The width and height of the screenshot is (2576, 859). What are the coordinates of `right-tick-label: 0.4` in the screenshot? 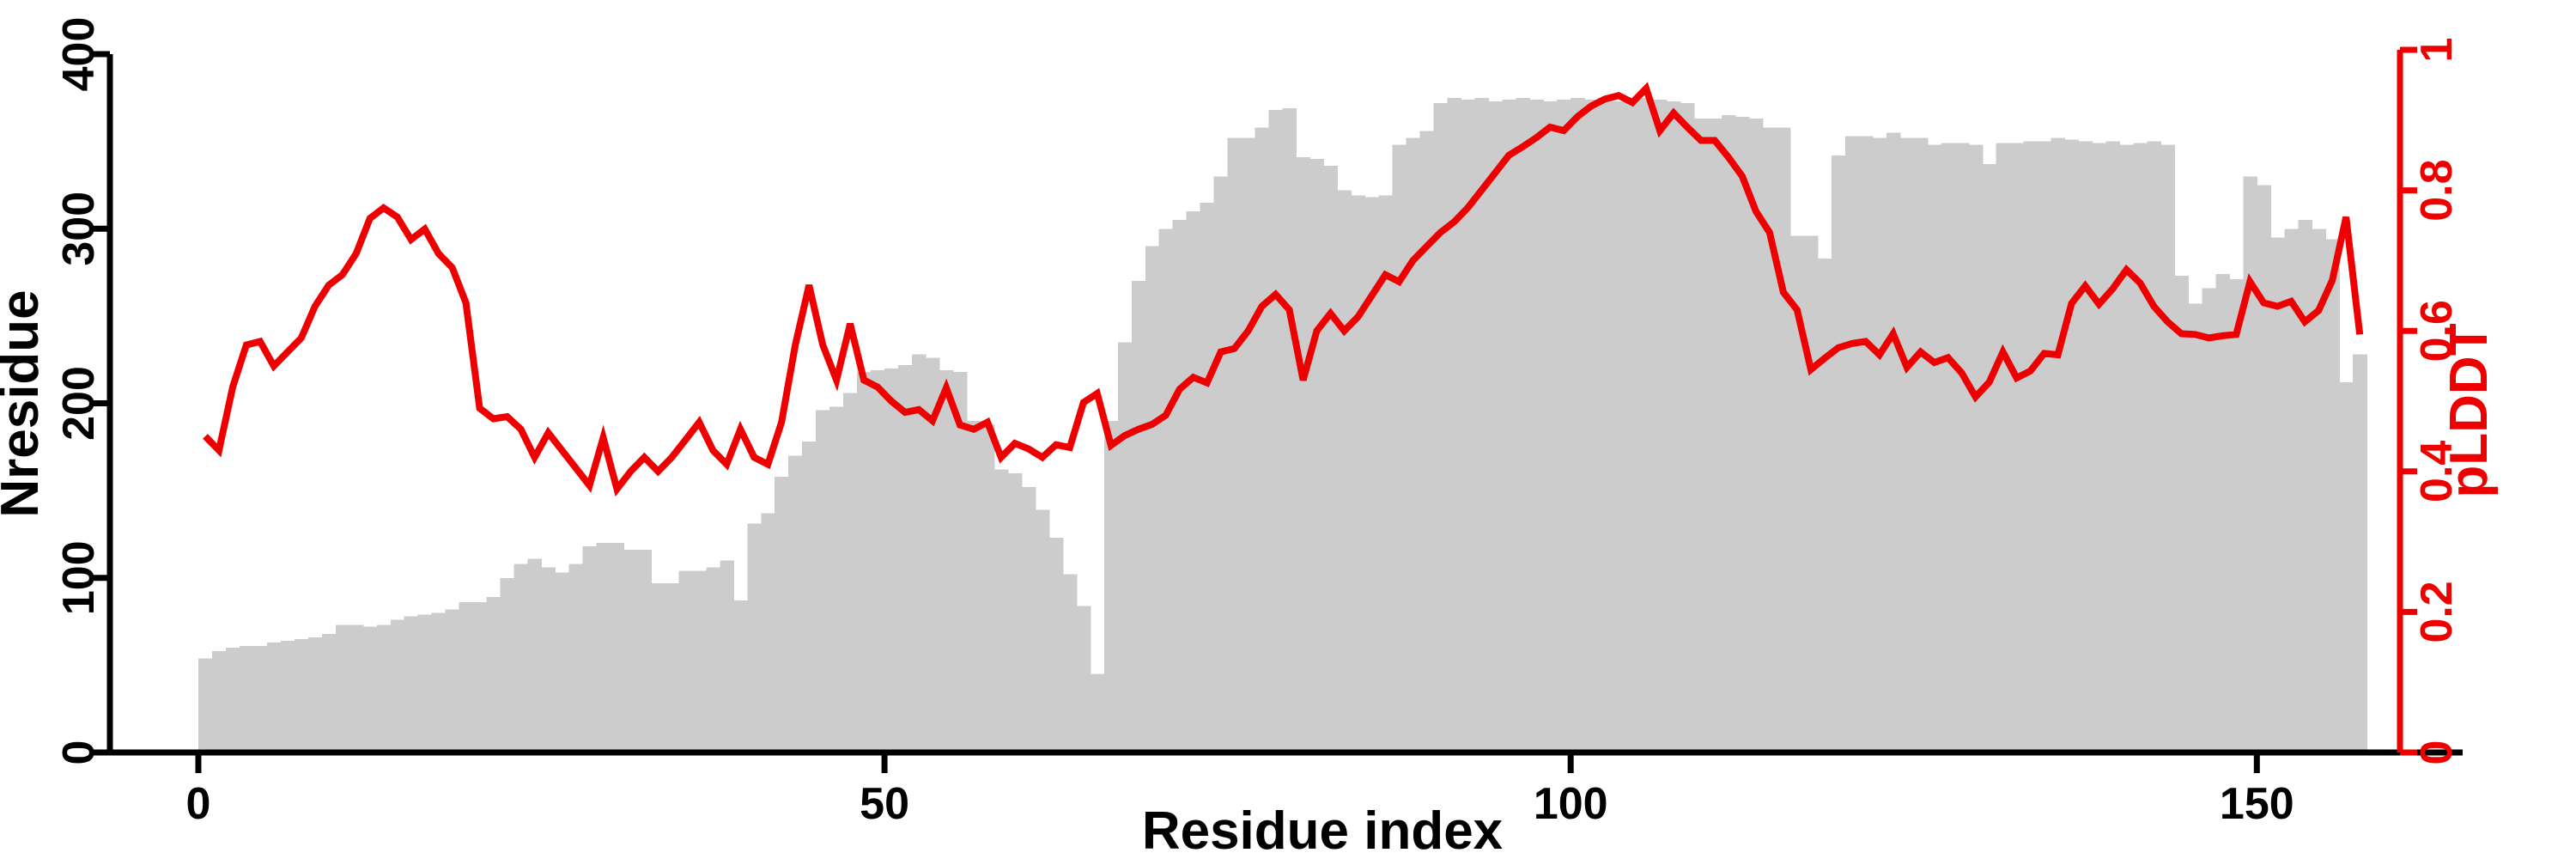 It's located at (2437, 472).